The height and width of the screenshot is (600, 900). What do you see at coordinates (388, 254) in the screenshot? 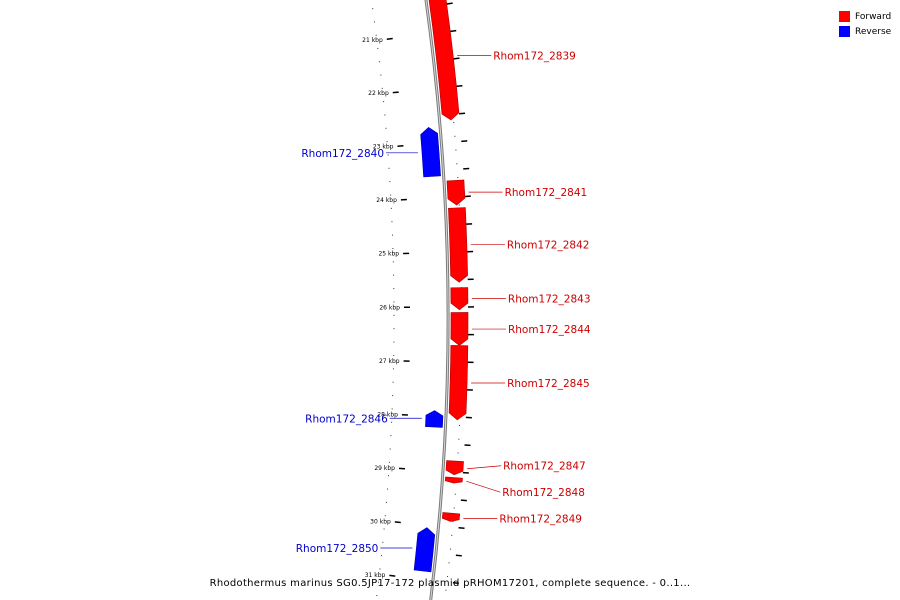
I see `tick-label: 25 kbp` at bounding box center [388, 254].